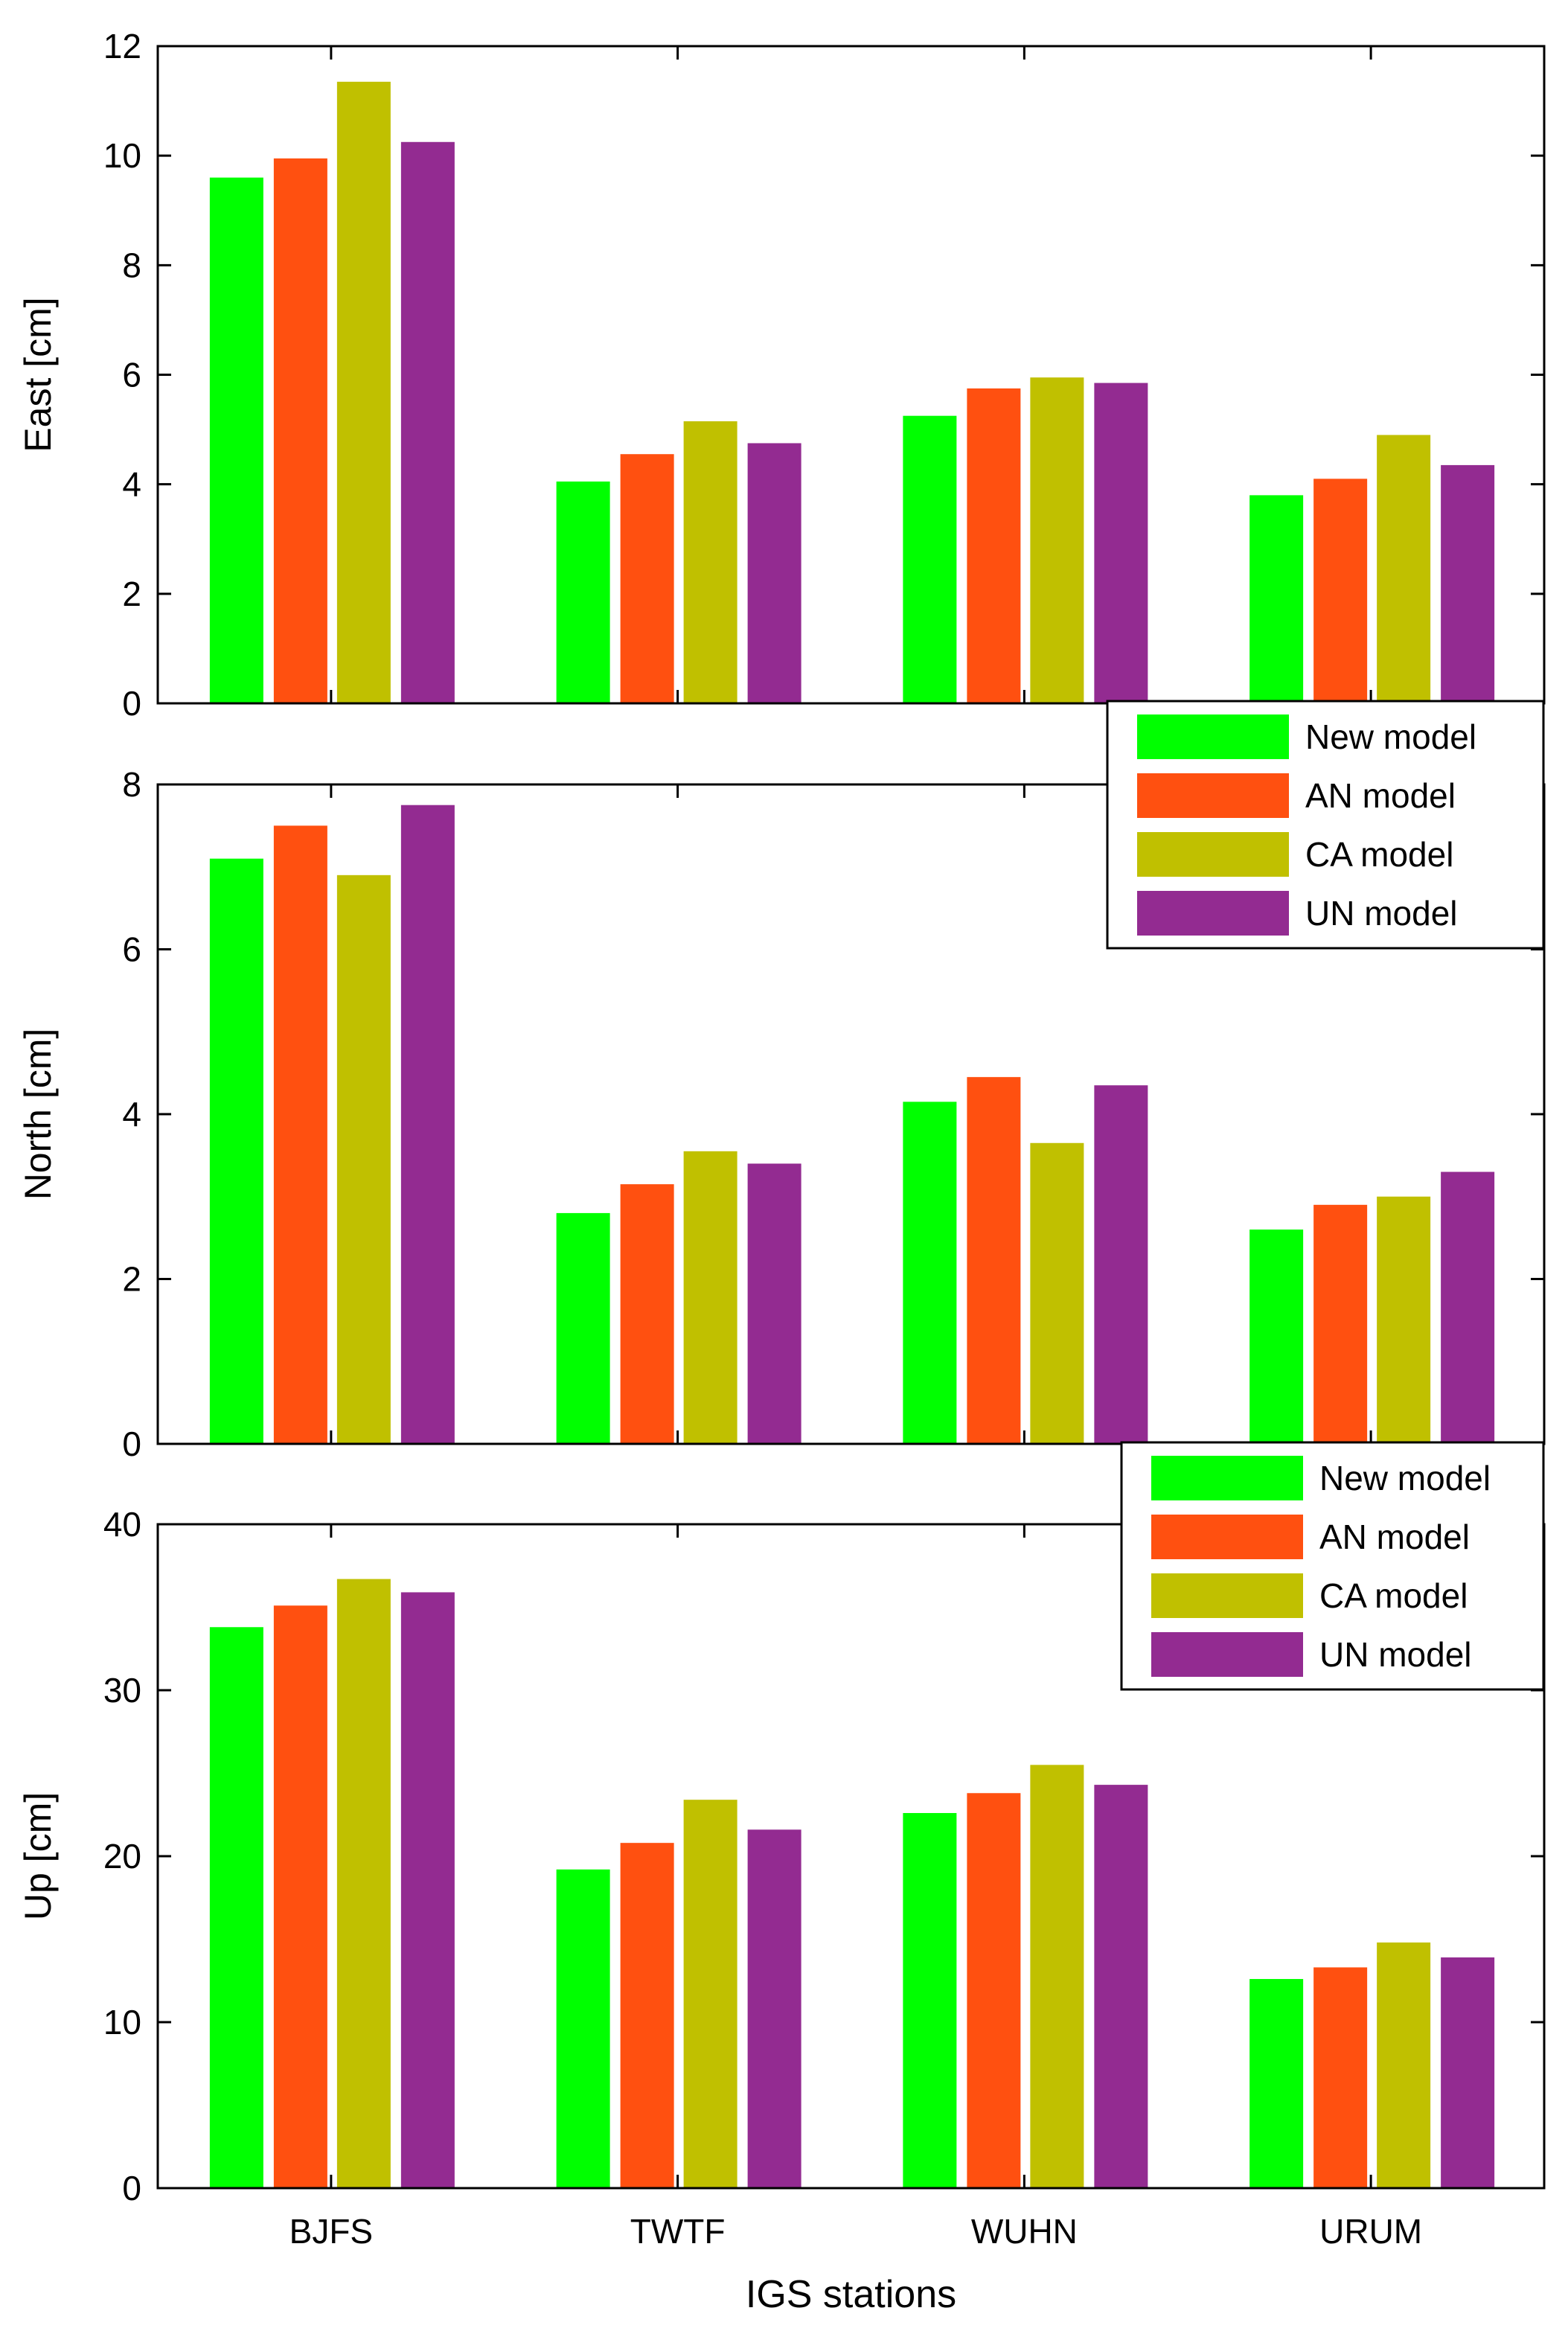 This screenshot has height=2334, width=1568. What do you see at coordinates (1024, 2231) in the screenshot?
I see `x-tick-label-wuhn: WUHN` at bounding box center [1024, 2231].